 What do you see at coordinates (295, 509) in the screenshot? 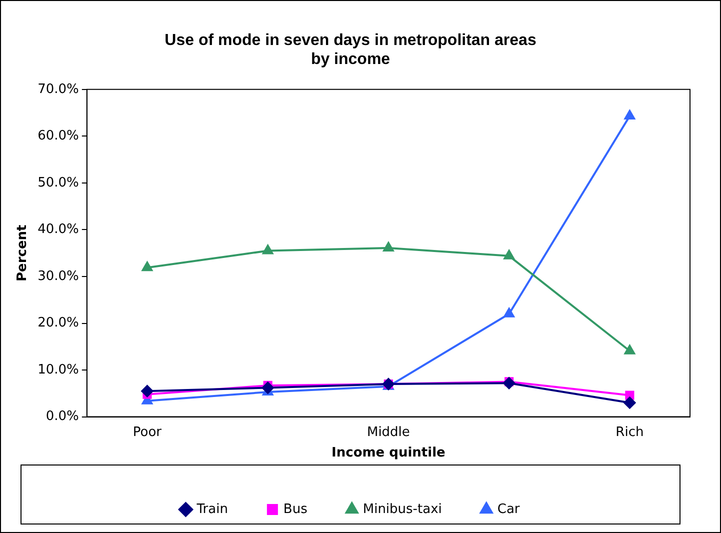
I see `legend-label: Bus` at bounding box center [295, 509].